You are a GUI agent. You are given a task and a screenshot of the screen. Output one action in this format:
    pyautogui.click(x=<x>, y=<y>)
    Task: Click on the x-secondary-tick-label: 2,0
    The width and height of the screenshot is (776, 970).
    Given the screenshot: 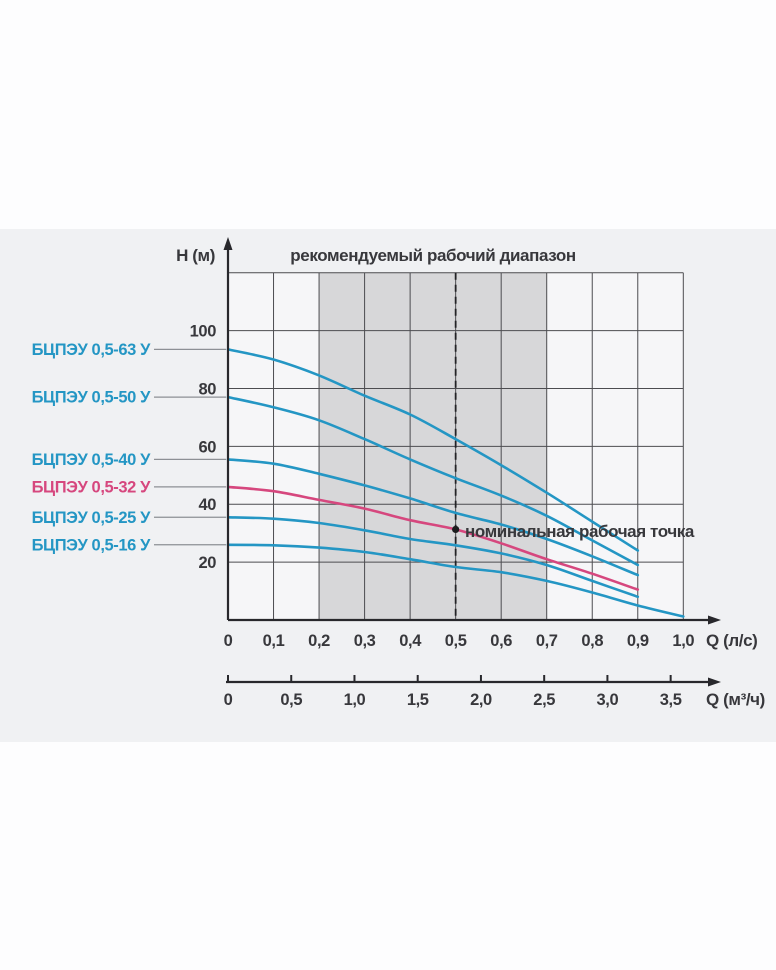 What is the action you would take?
    pyautogui.click(x=481, y=700)
    